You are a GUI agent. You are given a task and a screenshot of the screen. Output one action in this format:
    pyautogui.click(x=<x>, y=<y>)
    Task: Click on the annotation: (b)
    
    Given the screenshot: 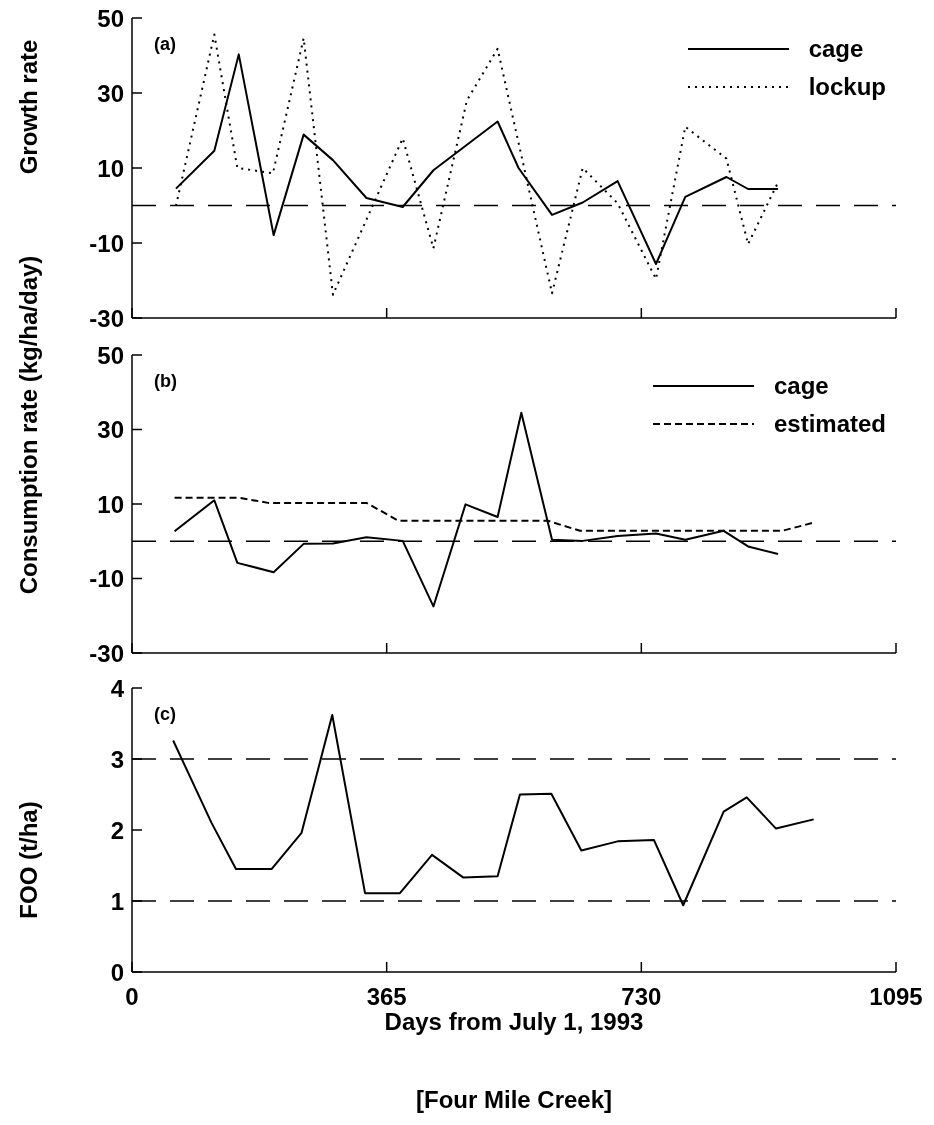 What is the action you would take?
    pyautogui.click(x=165, y=381)
    